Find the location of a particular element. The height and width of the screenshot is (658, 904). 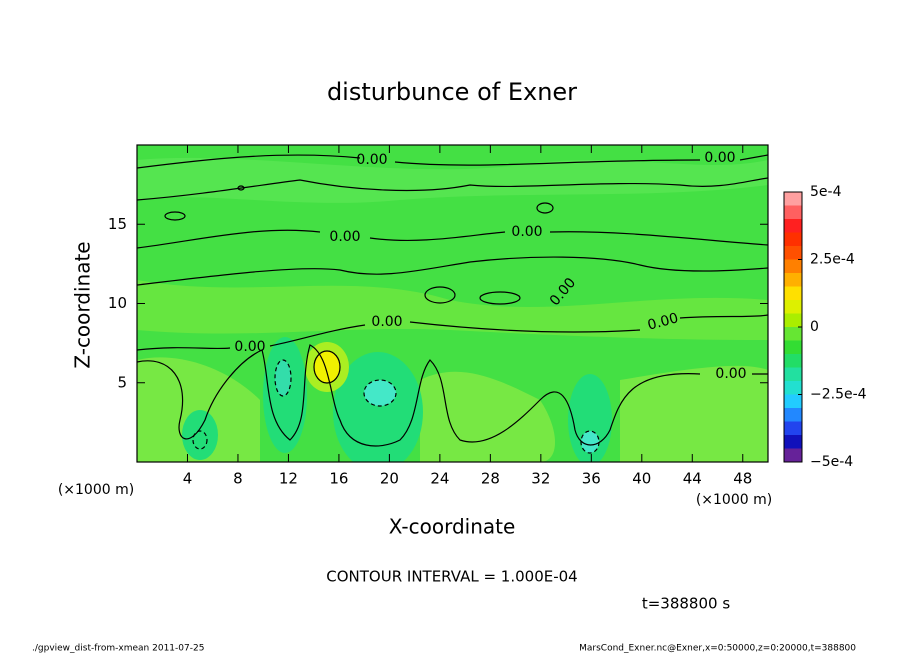

colorbar-tick-label: 2.5e-4 is located at coordinates (832, 260).